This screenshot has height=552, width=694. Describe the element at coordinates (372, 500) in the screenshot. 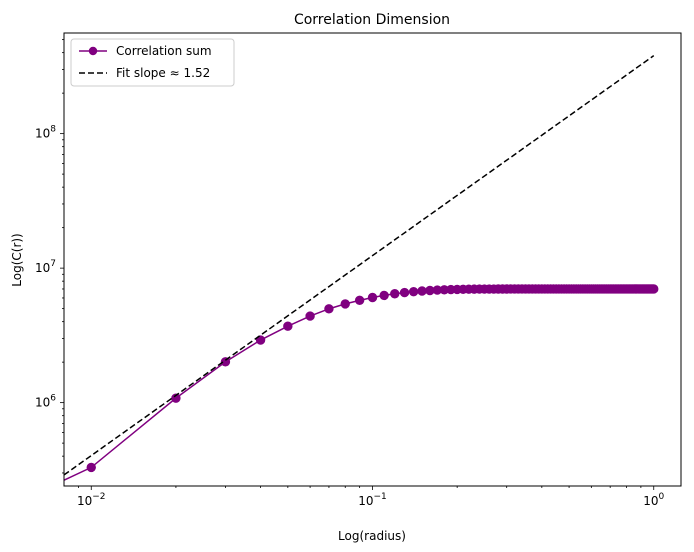

I see `x-tick-label: 10⁻¹` at that location.